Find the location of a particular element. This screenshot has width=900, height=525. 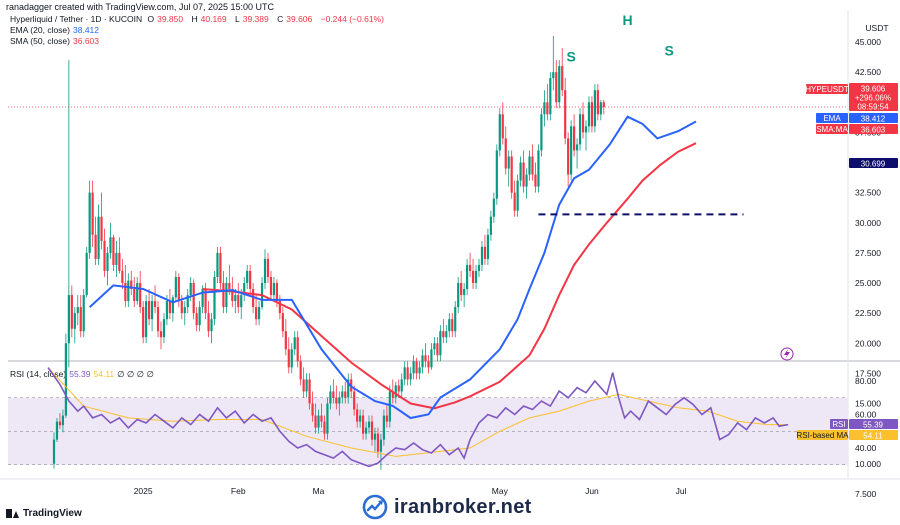

rsi-name-tag is located at coordinates (839, 424).